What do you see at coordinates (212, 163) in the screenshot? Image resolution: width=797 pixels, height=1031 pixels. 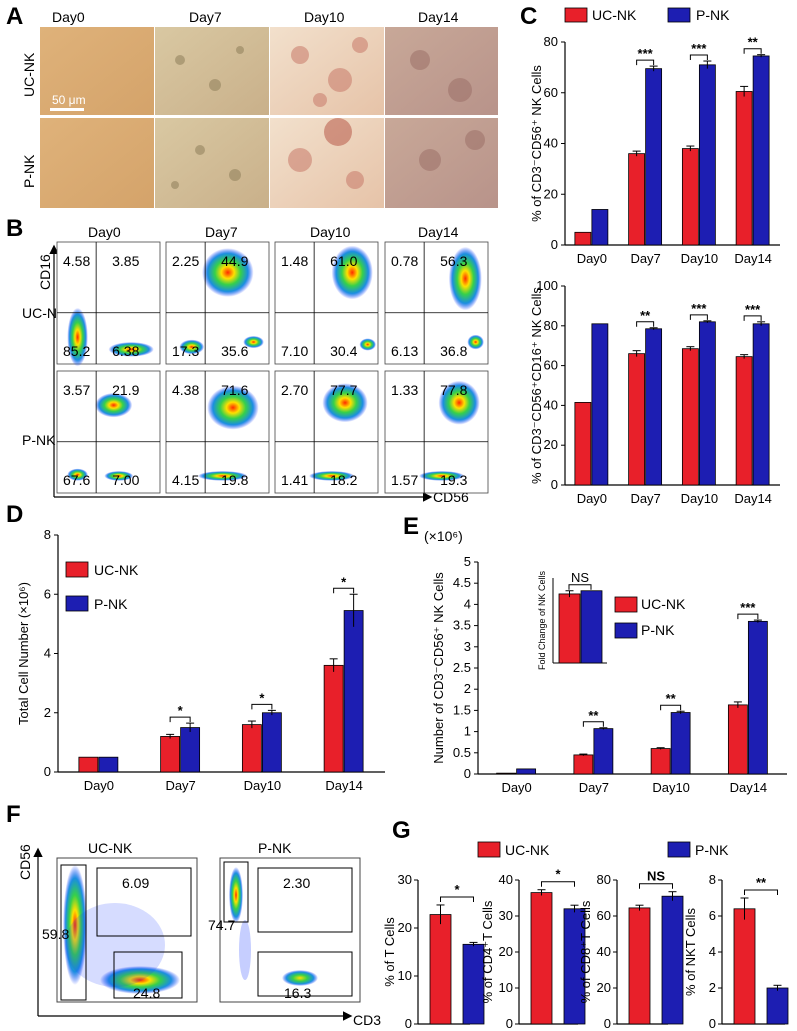 I see `micrograph-p-day7` at bounding box center [212, 163].